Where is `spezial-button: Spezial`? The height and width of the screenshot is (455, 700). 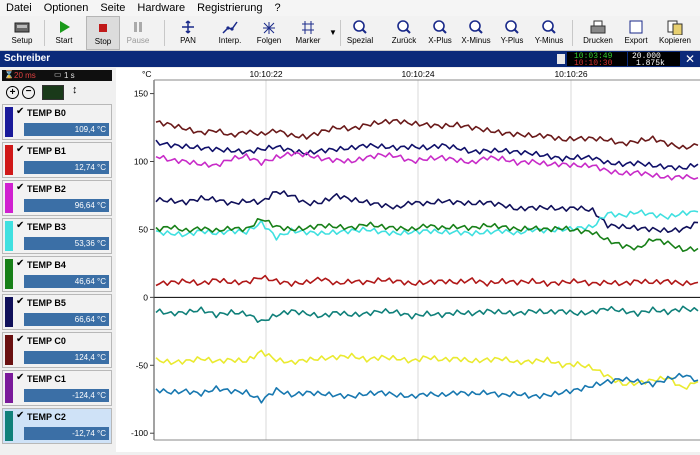 spezial-button: Spezial is located at coordinates (360, 33).